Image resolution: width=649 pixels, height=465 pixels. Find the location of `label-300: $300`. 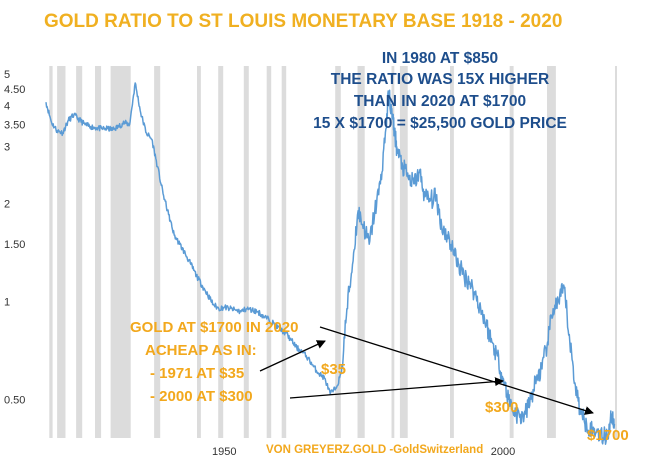

label-300: $300 is located at coordinates (501, 407).